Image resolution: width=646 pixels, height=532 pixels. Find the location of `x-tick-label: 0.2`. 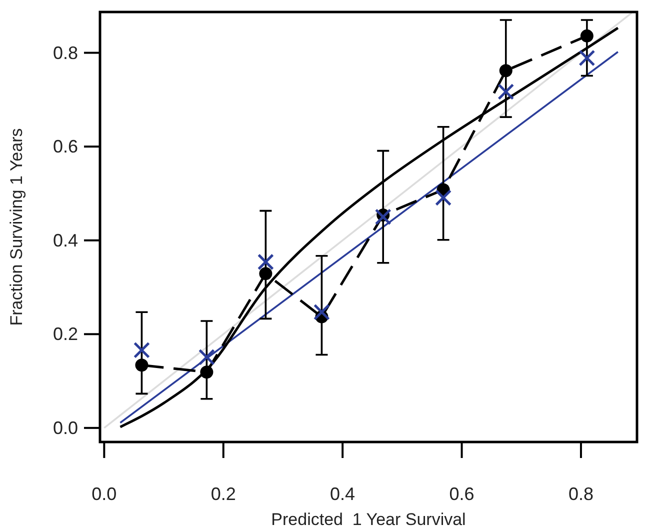

x-tick-label: 0.2 is located at coordinates (223, 494).